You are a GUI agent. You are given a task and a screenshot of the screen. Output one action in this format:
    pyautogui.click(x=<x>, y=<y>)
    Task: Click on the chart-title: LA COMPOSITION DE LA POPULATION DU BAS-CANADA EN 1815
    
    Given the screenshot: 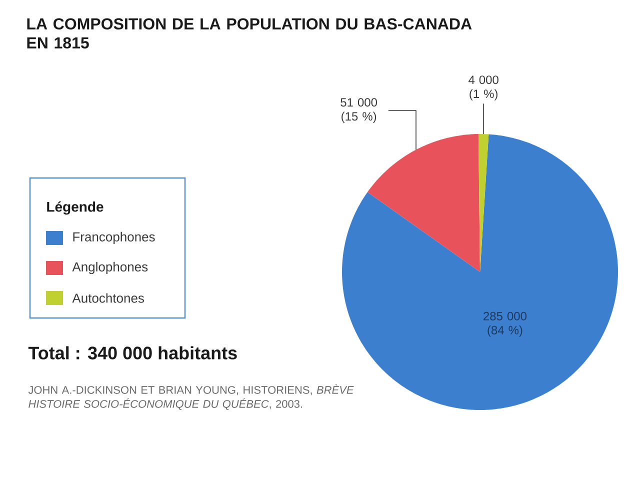 What is the action you would take?
    pyautogui.click(x=249, y=33)
    